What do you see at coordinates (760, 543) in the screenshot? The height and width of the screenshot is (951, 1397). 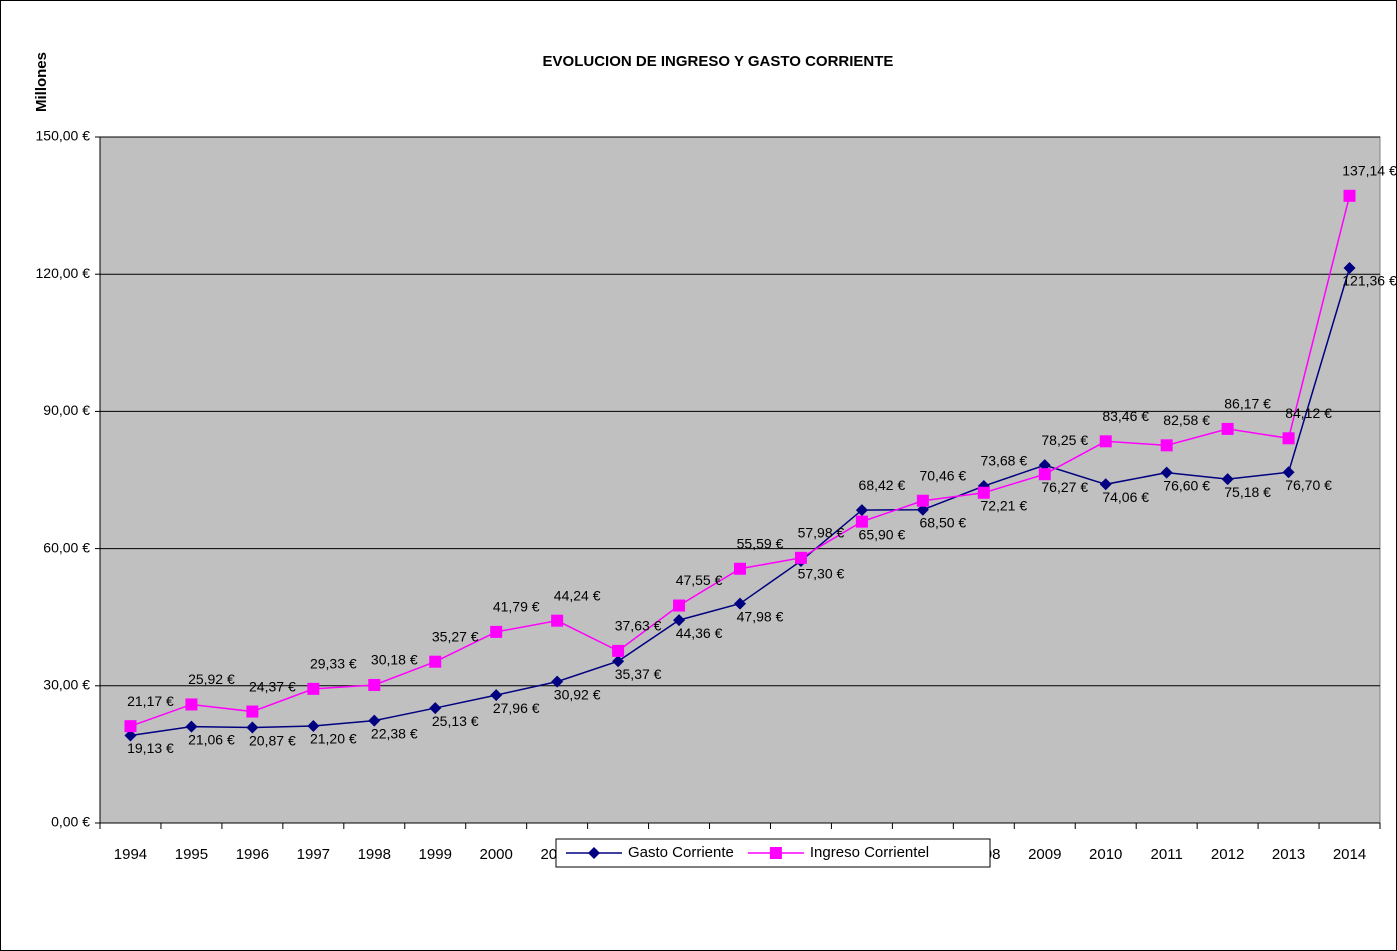 I see `data-label: 55,59 €` at bounding box center [760, 543].